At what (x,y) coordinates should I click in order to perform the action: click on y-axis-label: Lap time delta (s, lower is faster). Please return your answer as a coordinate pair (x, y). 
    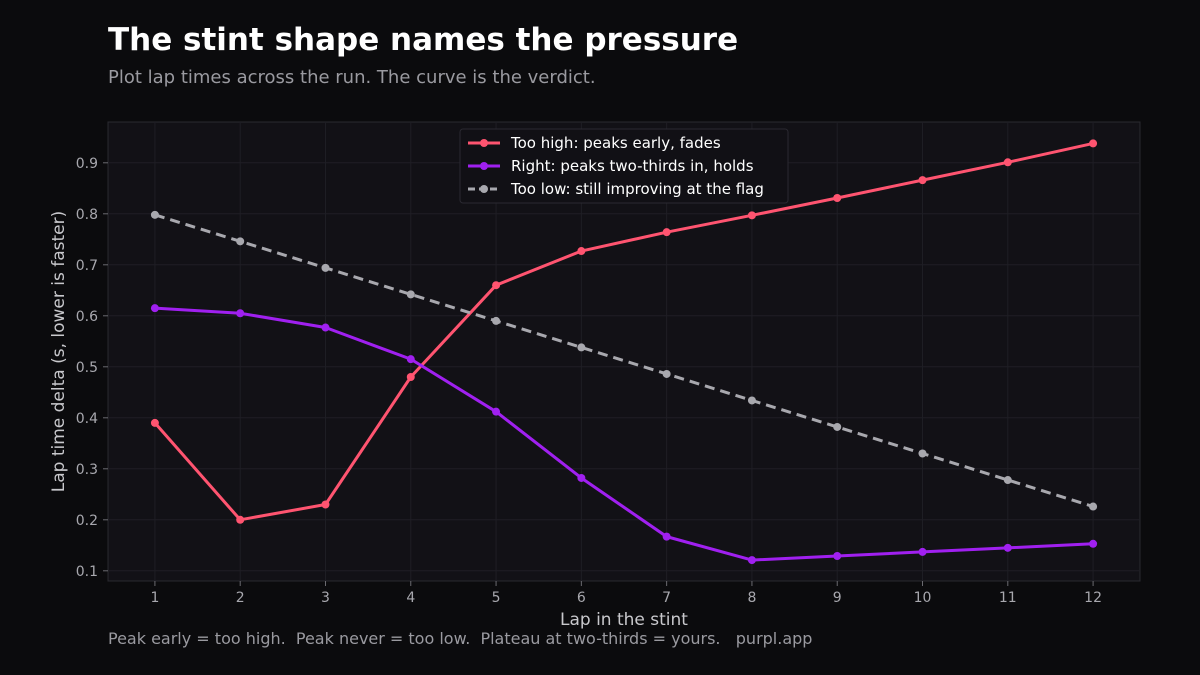
    Looking at the image, I should click on (59, 352).